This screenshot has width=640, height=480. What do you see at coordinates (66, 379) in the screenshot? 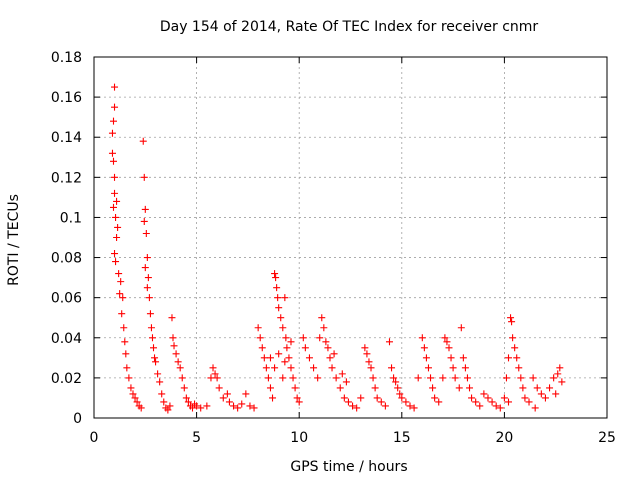
I see `y-tick-label: 0.02` at bounding box center [66, 379].